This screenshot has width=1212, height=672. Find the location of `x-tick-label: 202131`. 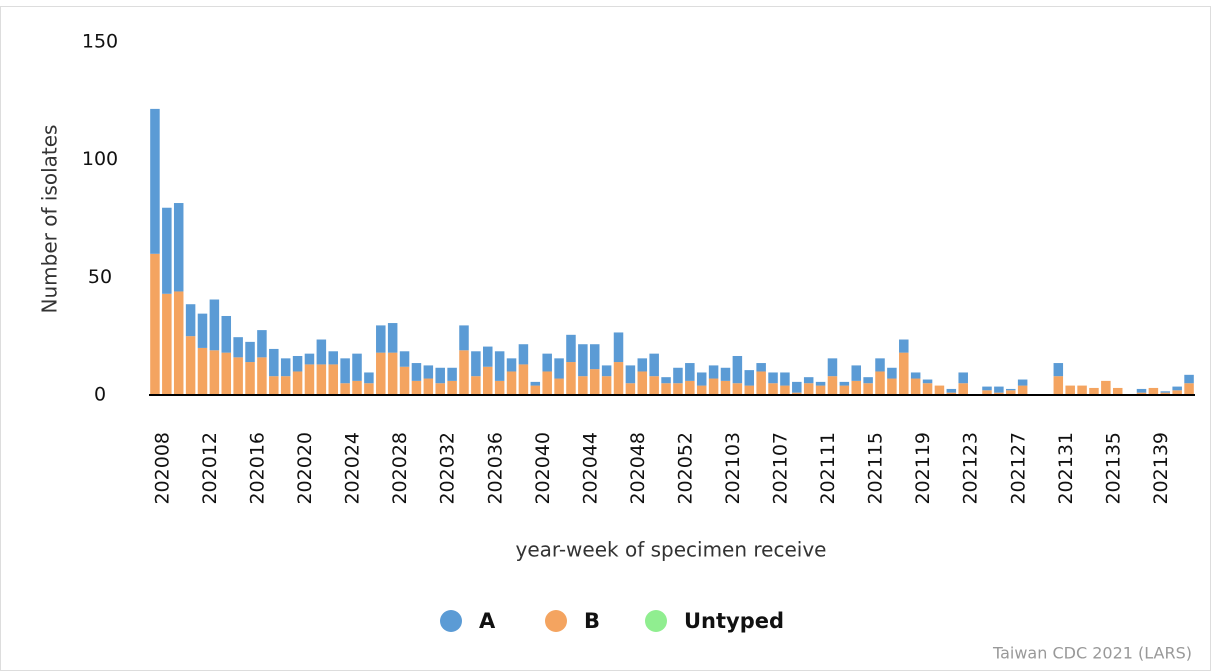

x-tick-label: 202131 is located at coordinates (1066, 468).